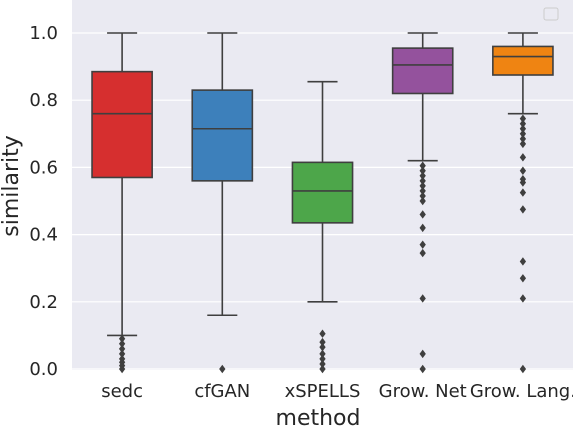 This screenshot has width=573, height=434. Describe the element at coordinates (551, 14) in the screenshot. I see `legend-box` at that location.